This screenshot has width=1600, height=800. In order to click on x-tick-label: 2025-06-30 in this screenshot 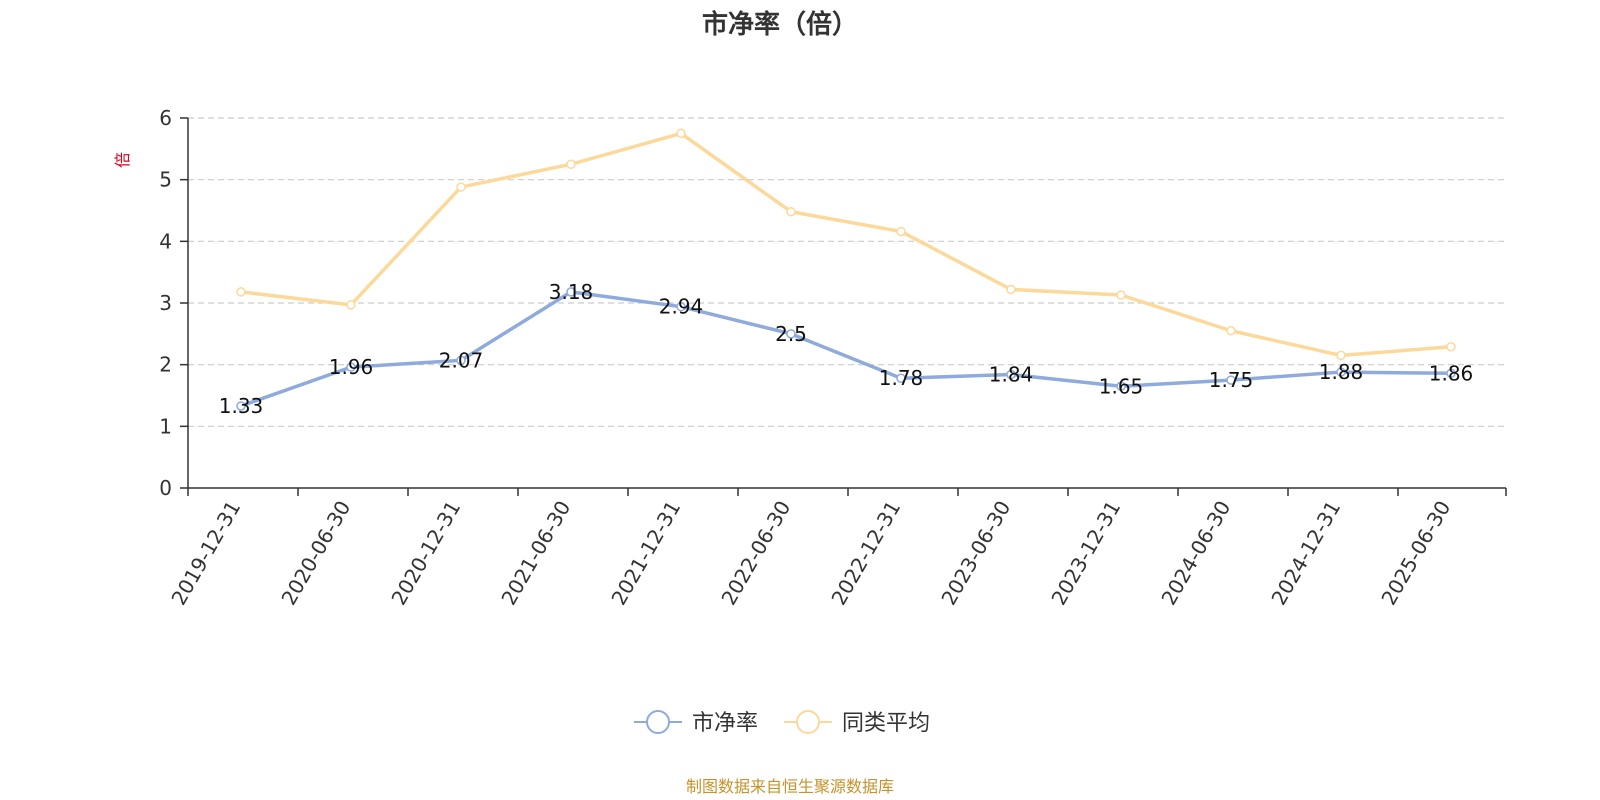, I will do `click(1415, 553)`.